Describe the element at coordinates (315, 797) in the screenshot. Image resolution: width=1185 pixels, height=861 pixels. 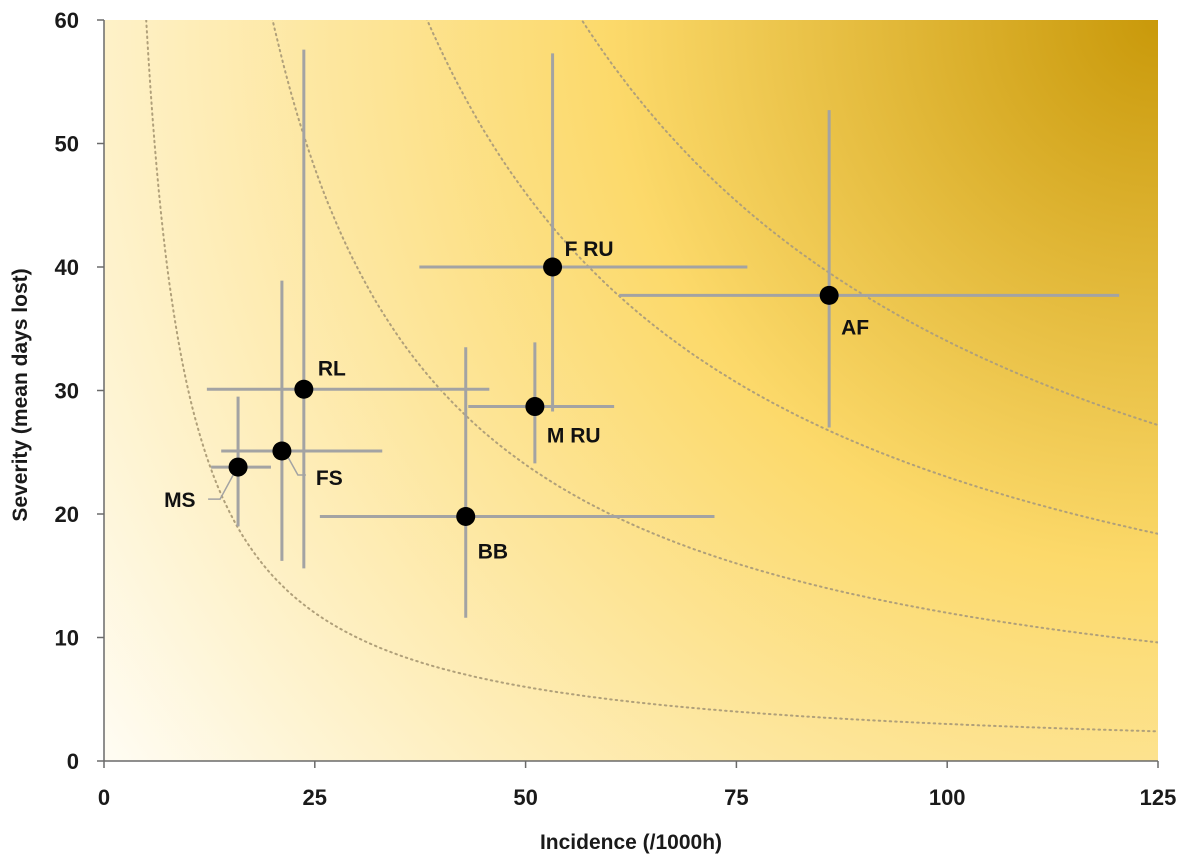
I see `x-tick-label-1: 25` at that location.